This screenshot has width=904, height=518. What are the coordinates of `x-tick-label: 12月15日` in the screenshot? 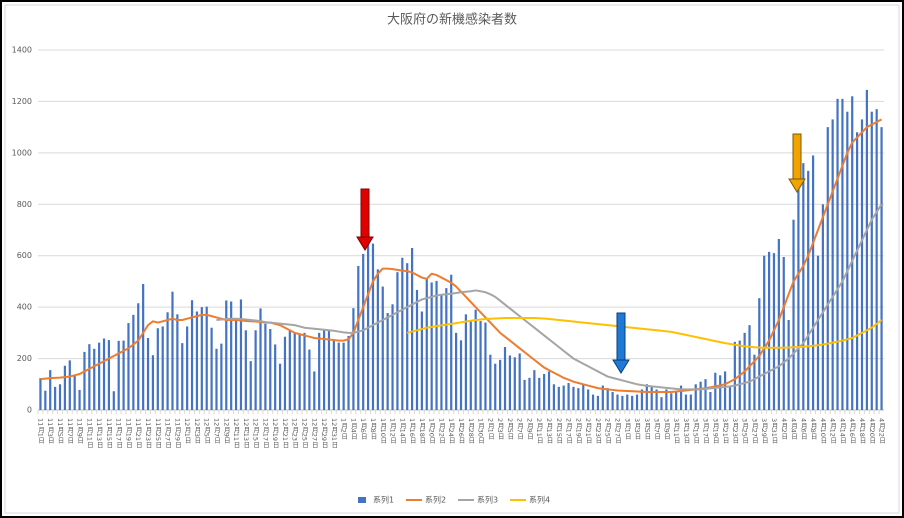 It's located at (256, 433).